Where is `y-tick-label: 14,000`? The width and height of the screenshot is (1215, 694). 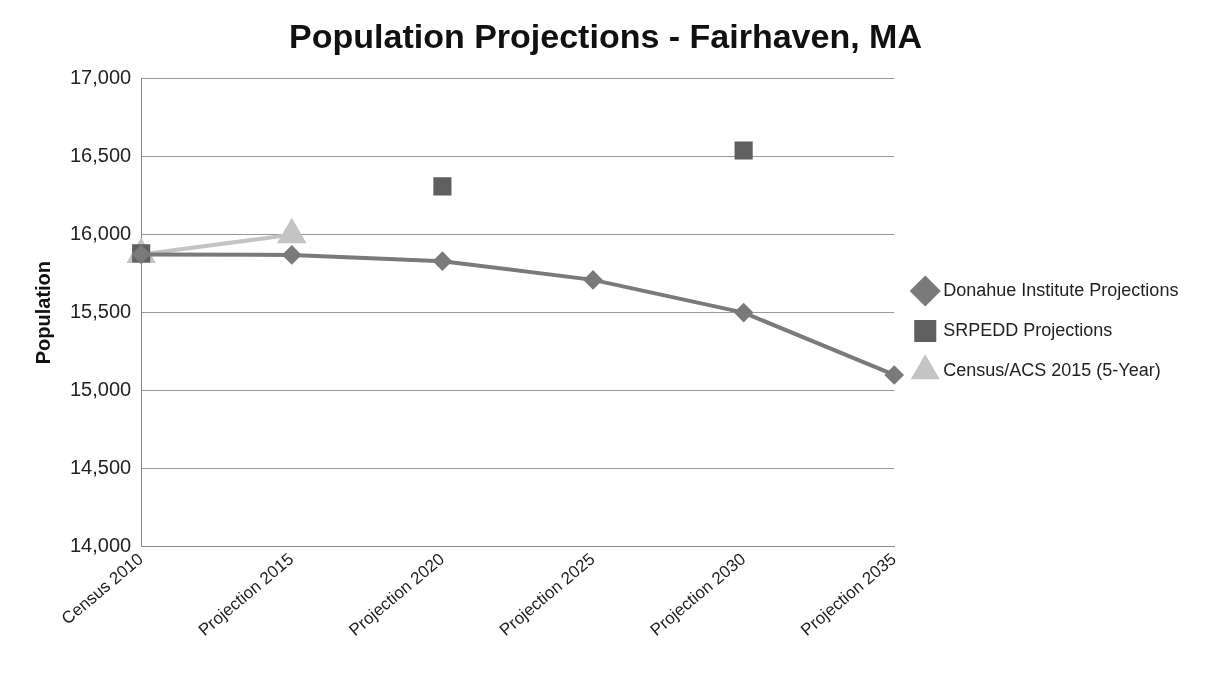 y-tick-label: 14,000 is located at coordinates (101, 544).